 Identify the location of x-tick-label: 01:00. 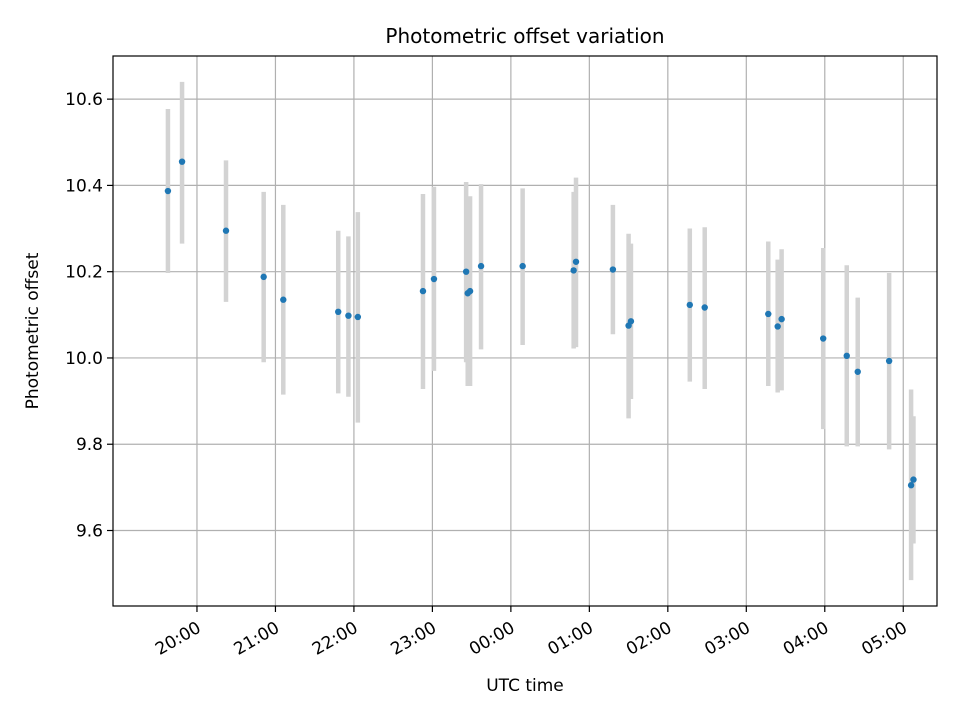
(570, 639).